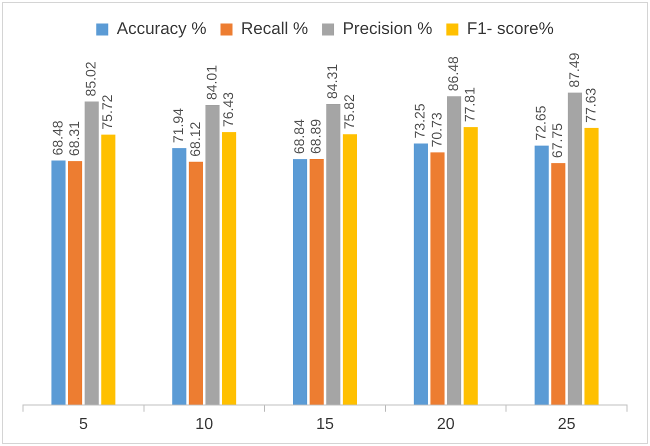  I want to click on x-tick-label: 15, so click(325, 424).